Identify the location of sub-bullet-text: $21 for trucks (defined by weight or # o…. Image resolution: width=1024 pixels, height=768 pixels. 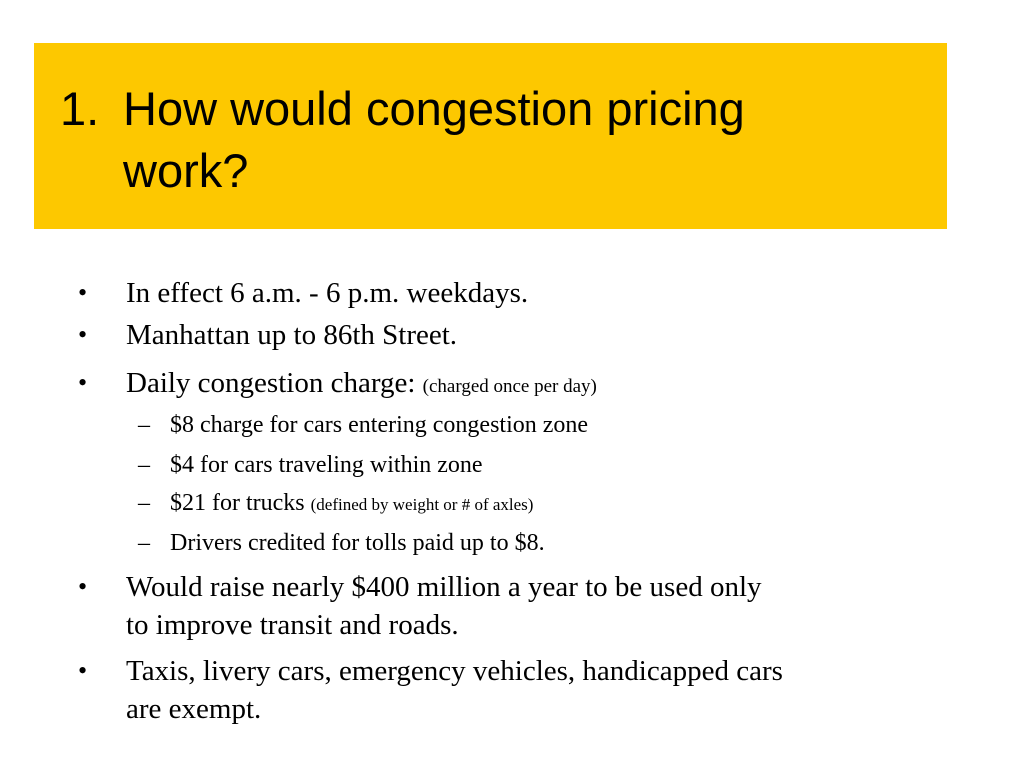
(351, 504).